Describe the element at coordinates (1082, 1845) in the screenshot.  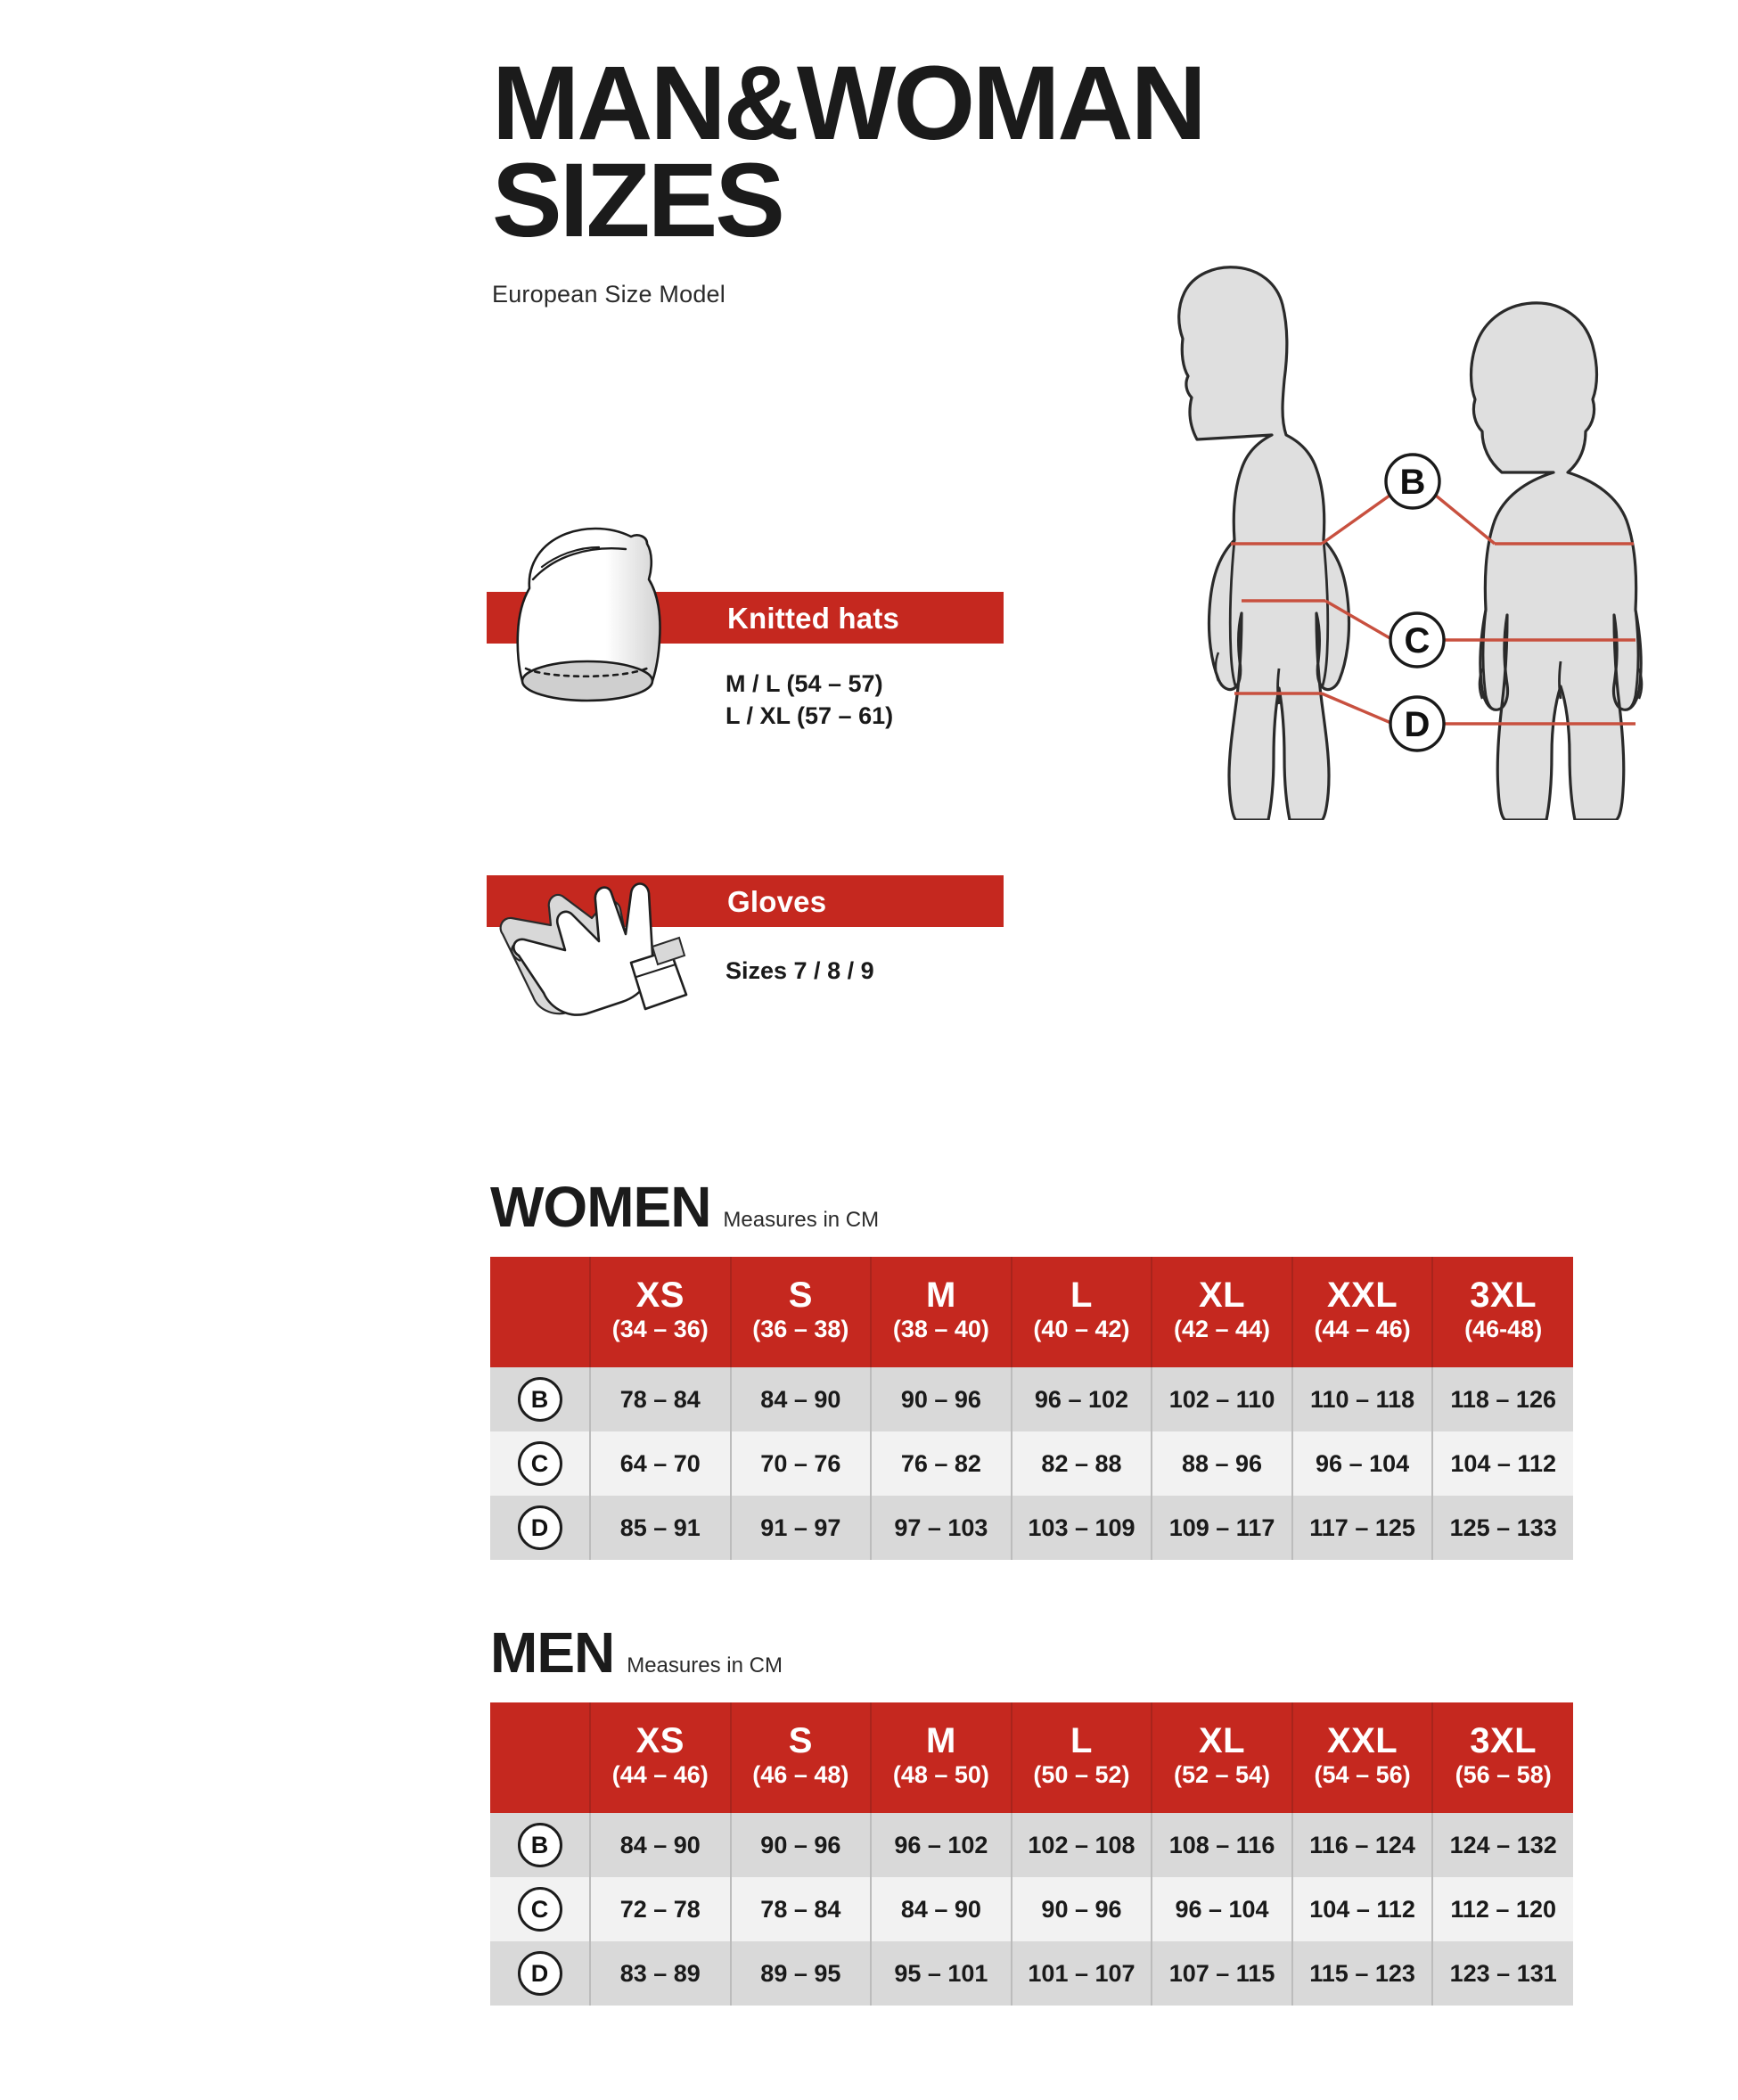
I see `table-cell: 102 – 108` at that location.